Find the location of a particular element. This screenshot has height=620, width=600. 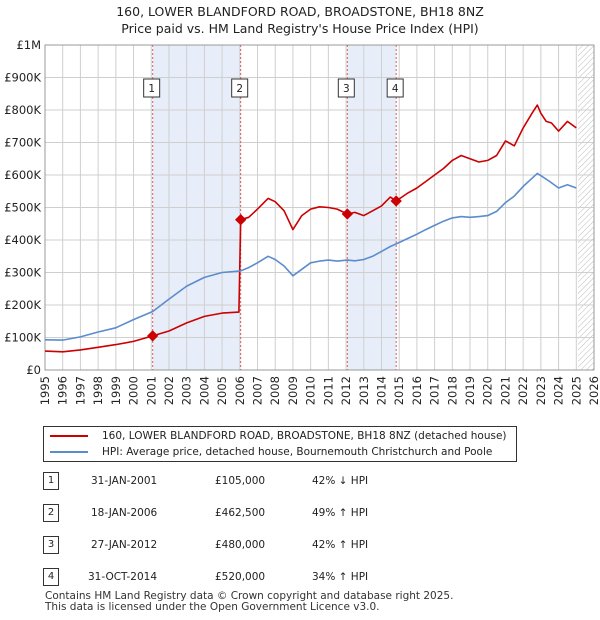

x-tick-label: 2023 is located at coordinates (541, 390).